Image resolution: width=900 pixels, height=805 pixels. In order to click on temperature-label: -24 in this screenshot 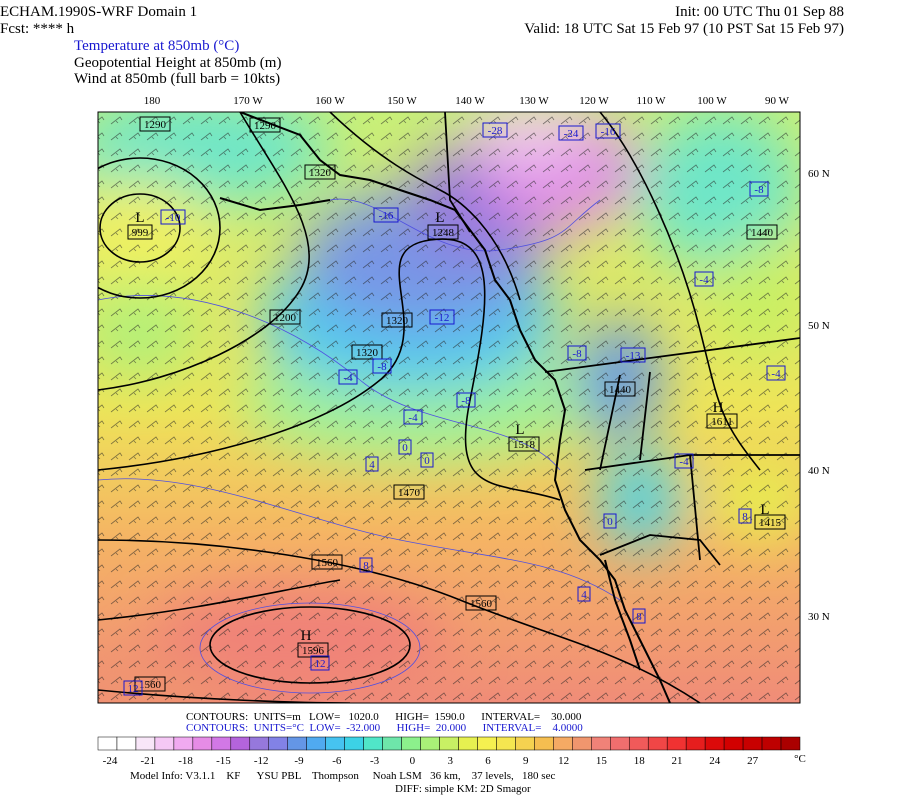, I will do `click(571, 134)`.